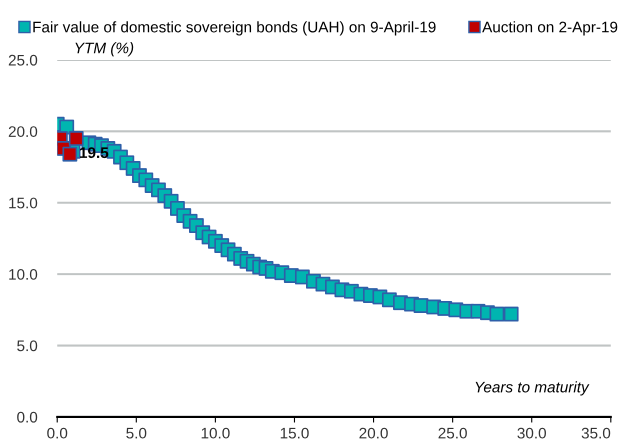 This screenshot has width=622, height=444. I want to click on x-tick-label: 20.0, so click(373, 433).